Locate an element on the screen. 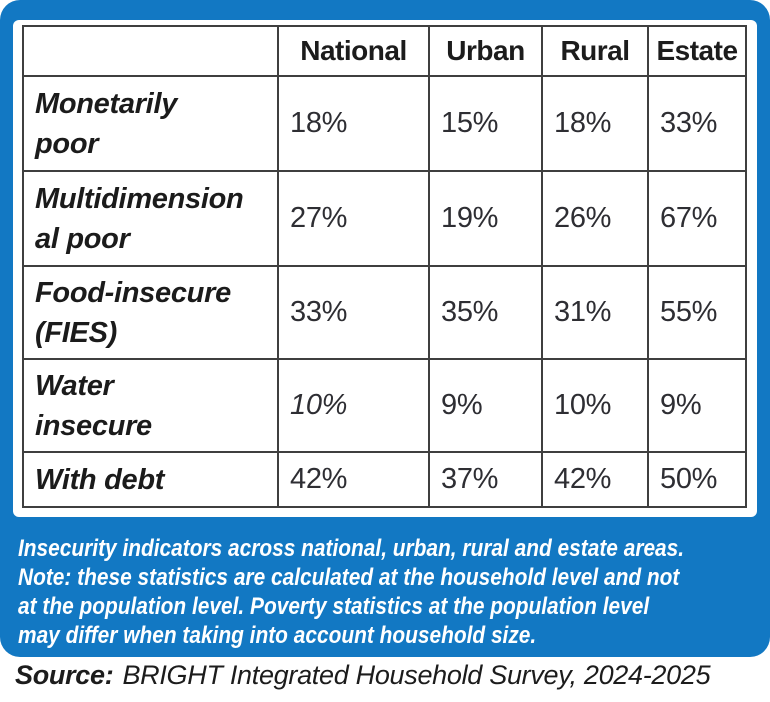 Image resolution: width=770 pixels, height=702 pixels. row-label-line: Multidimension is located at coordinates (139, 198).